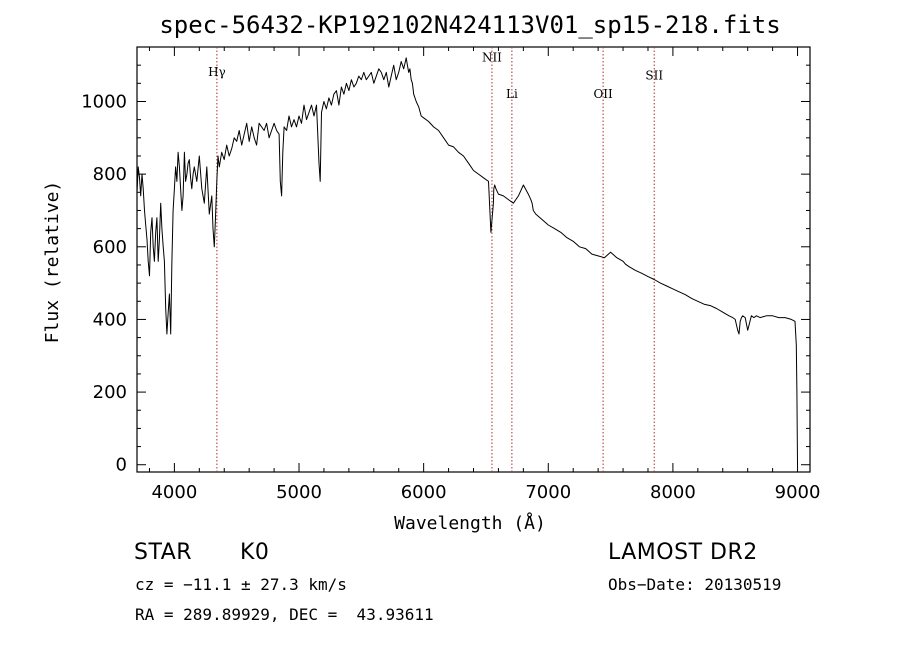 This screenshot has height=649, width=900. I want to click on spectral-line-label: NII, so click(492, 58).